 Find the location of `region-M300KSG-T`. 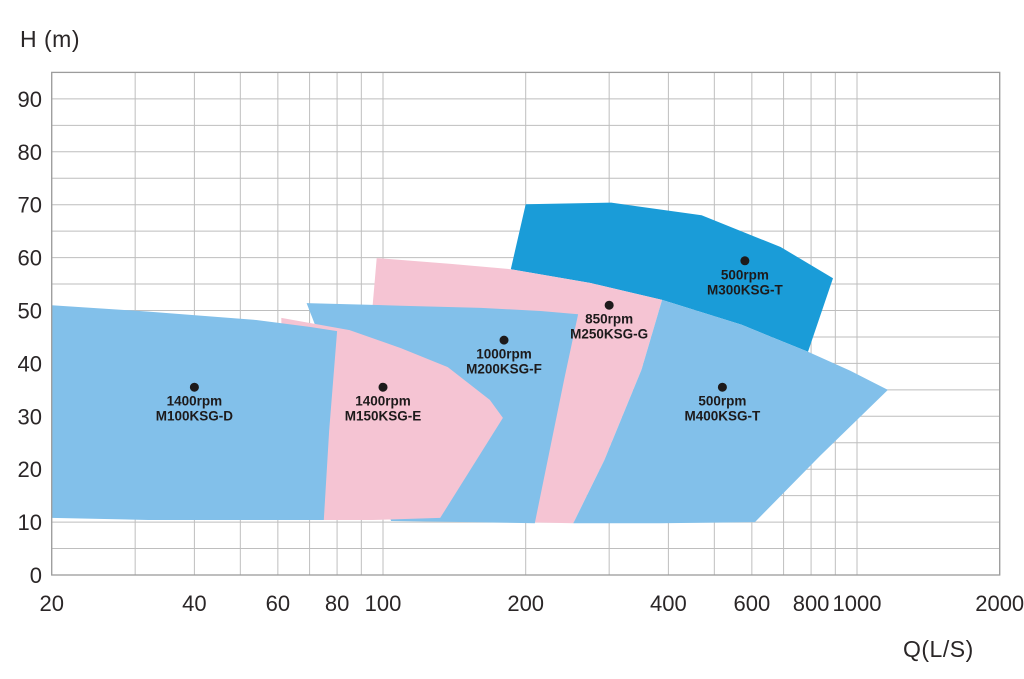

region-M300KSG-T is located at coordinates (671, 277).